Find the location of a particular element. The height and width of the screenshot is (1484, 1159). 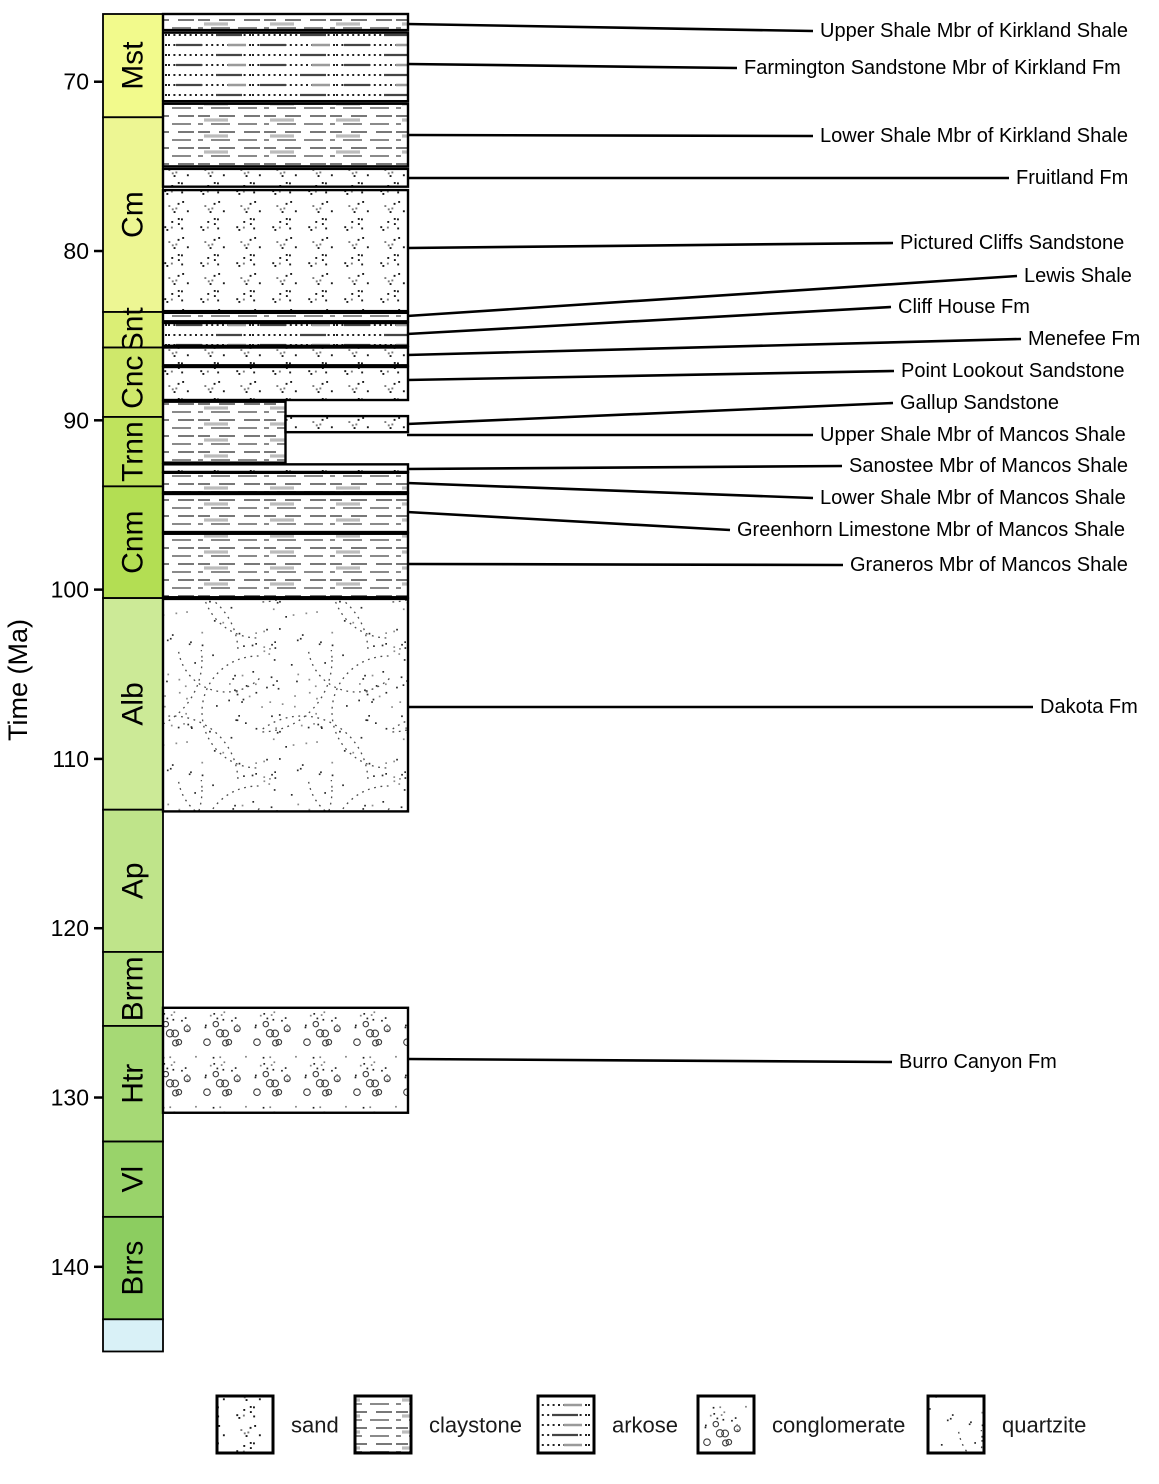

time-axis: Time (Ma) 70 80 90 100 110 120 130 140 is located at coordinates (53, 674).